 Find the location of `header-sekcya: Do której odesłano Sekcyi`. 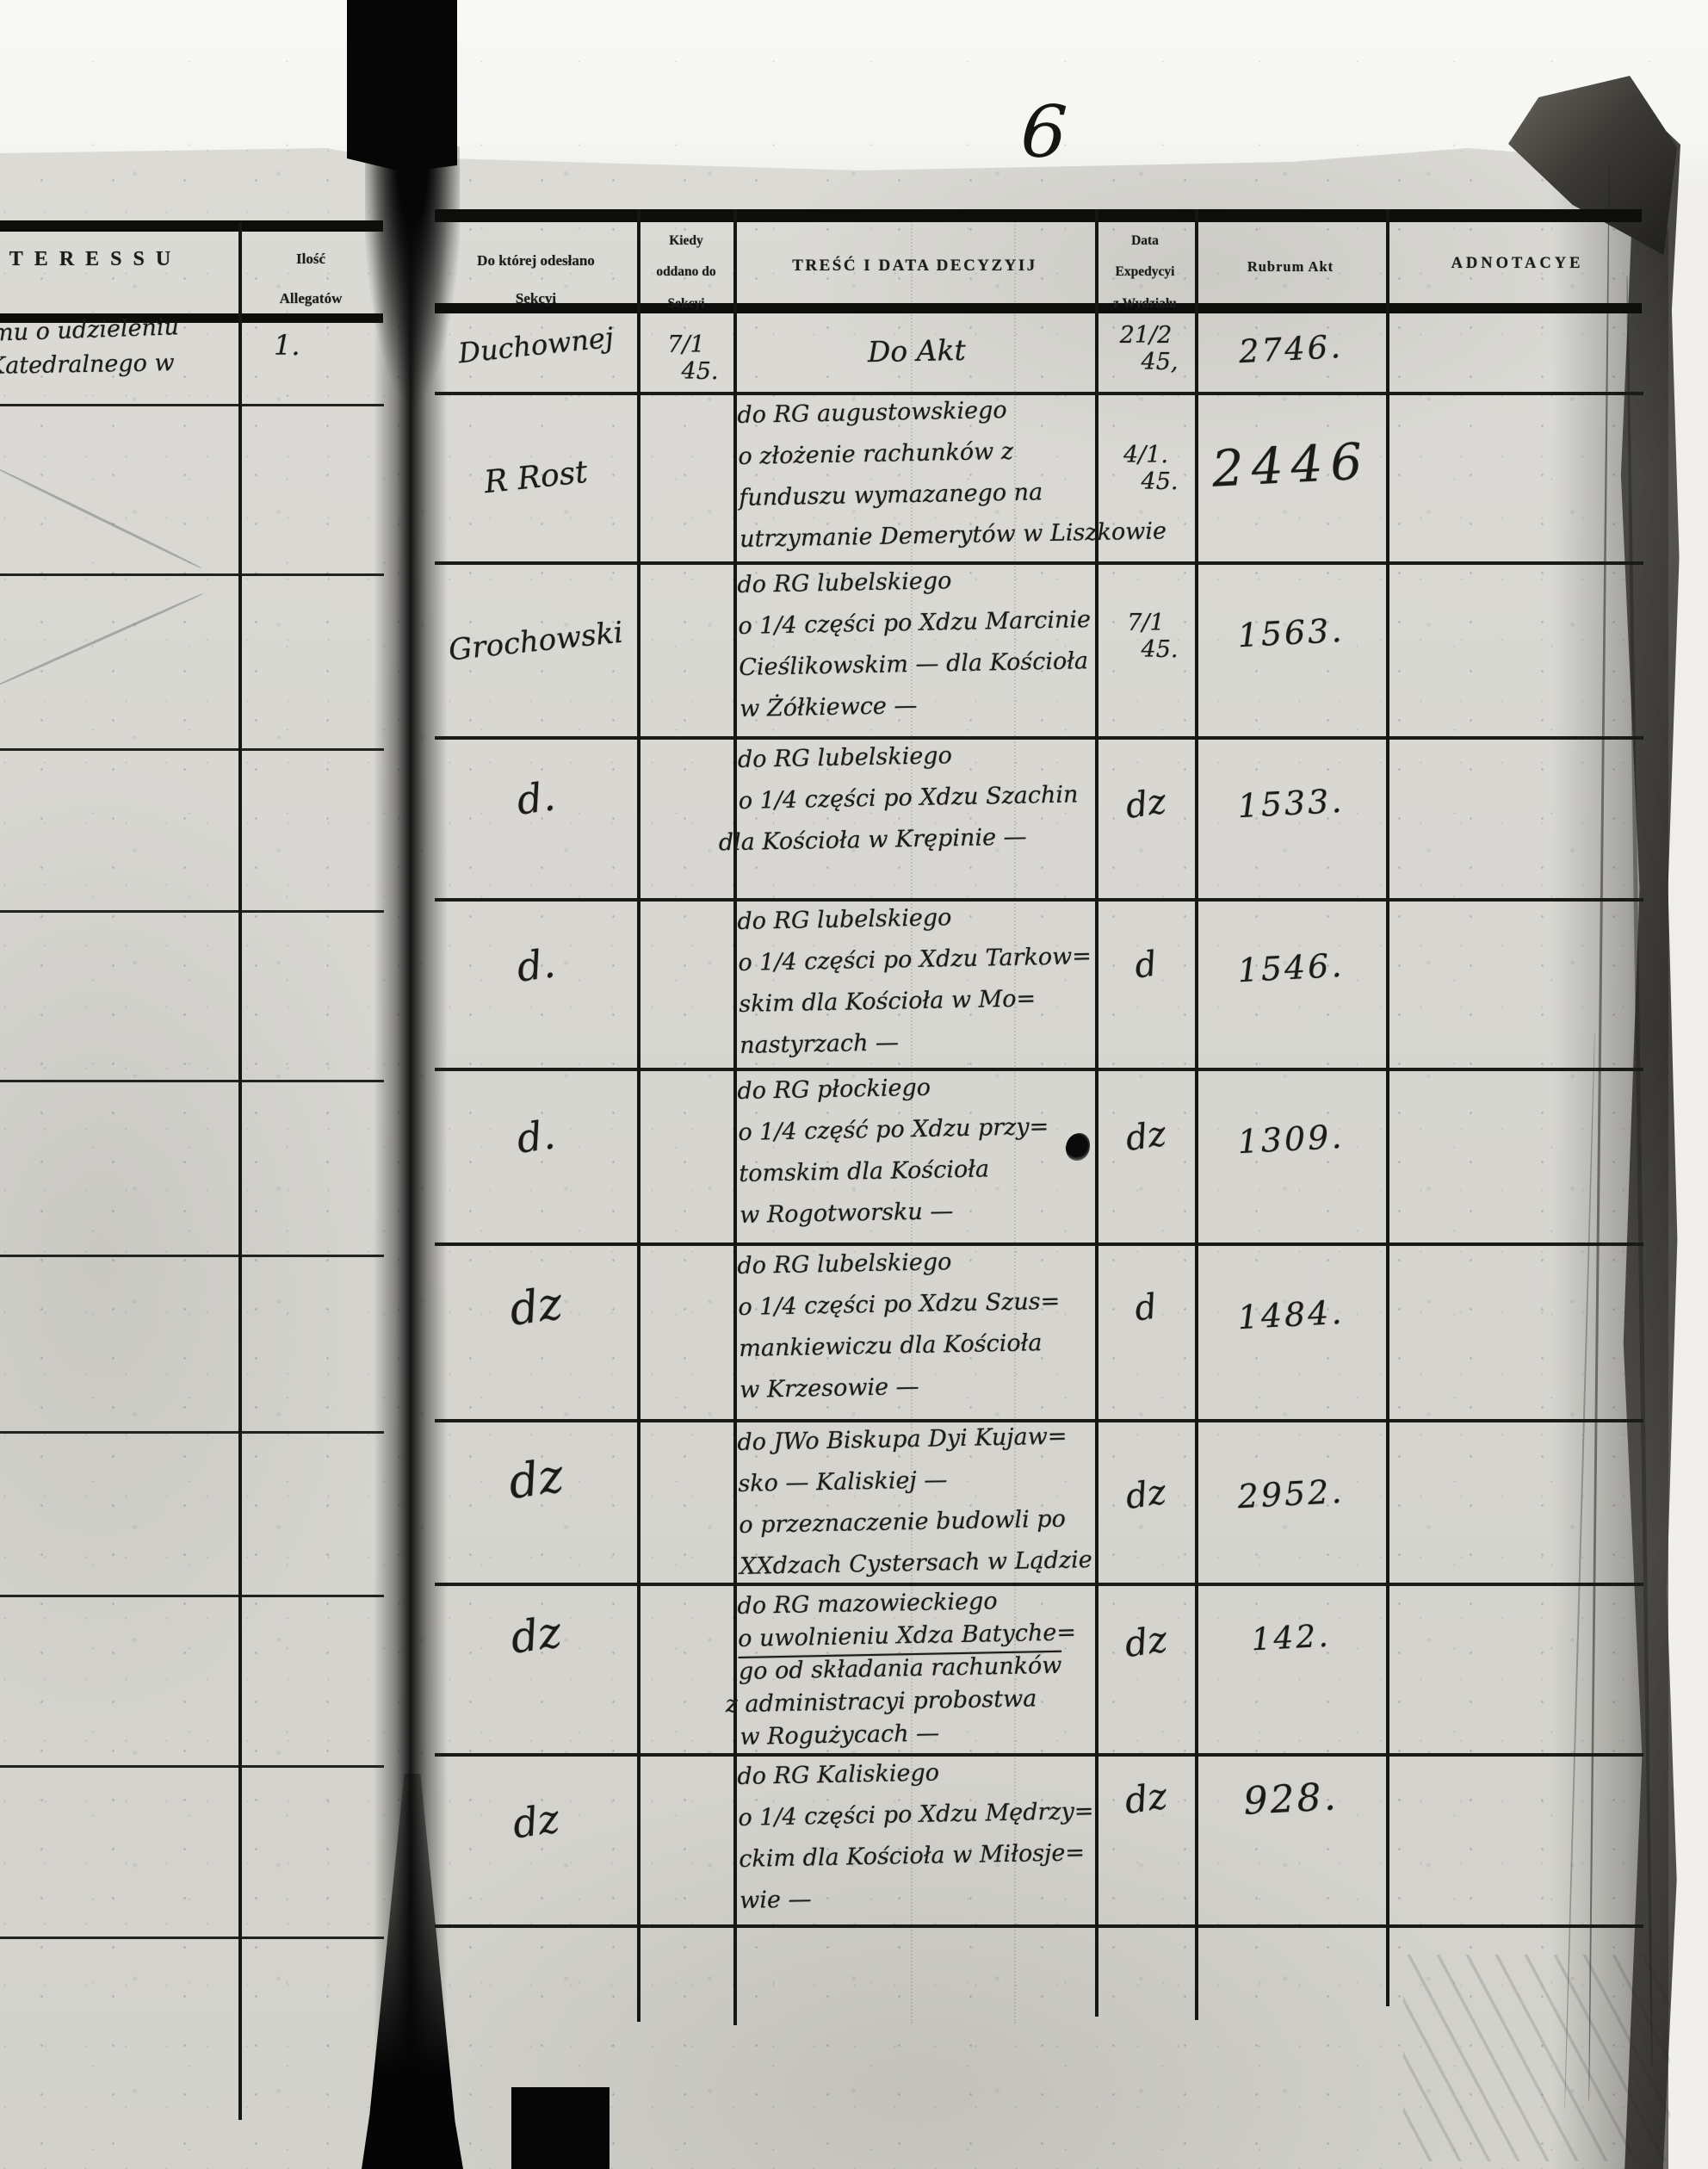

header-sekcya: Do której odesłano Sekcyi is located at coordinates (536, 280).